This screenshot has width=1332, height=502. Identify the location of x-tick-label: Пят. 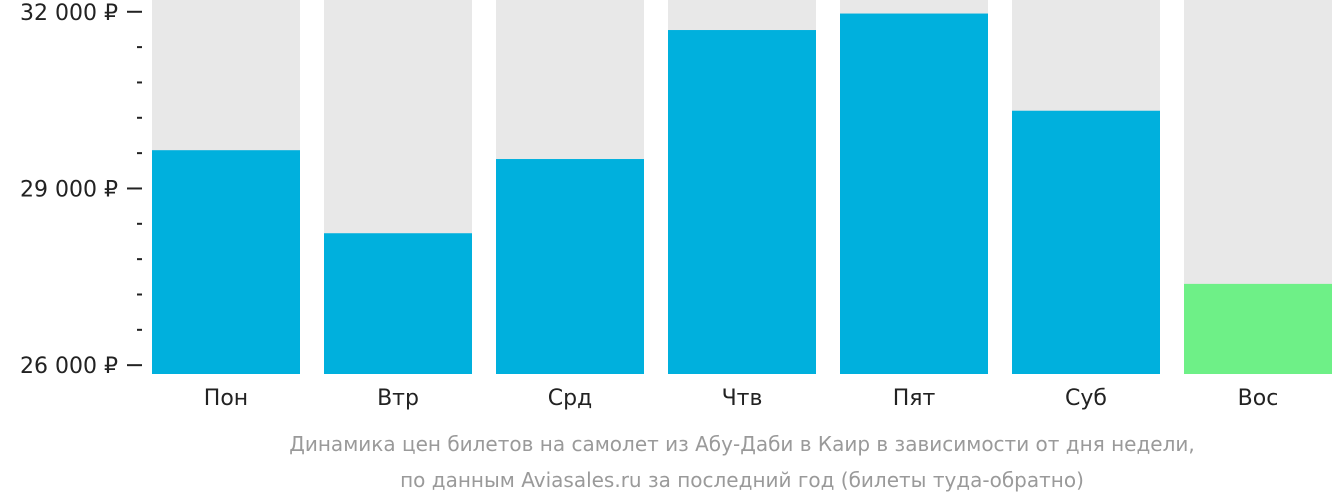
(914, 398).